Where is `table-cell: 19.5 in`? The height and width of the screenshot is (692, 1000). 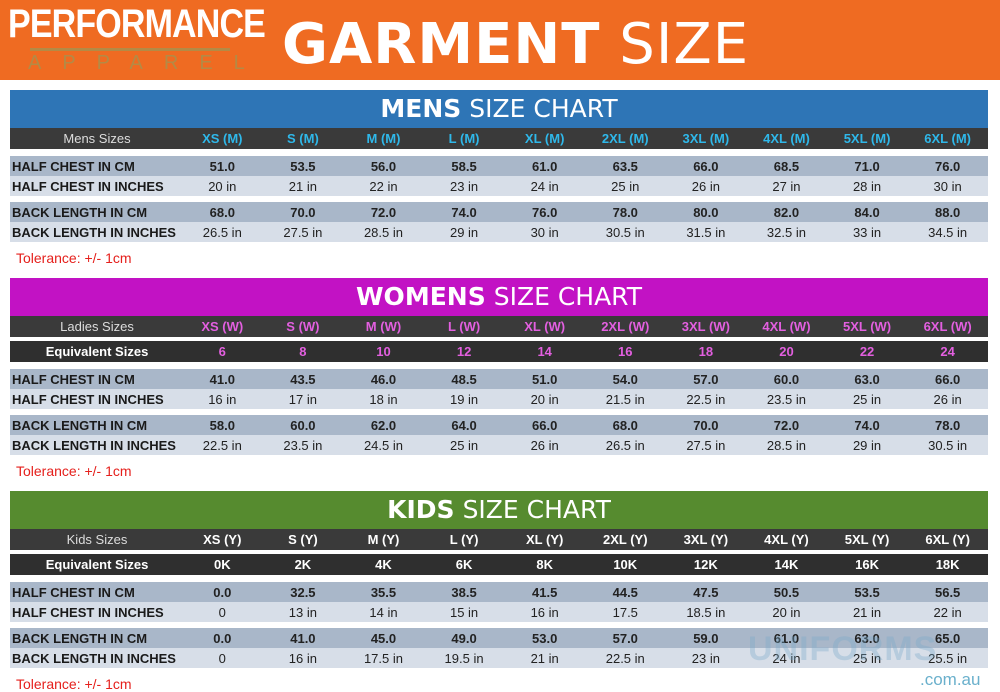
table-cell: 19.5 in is located at coordinates (464, 658).